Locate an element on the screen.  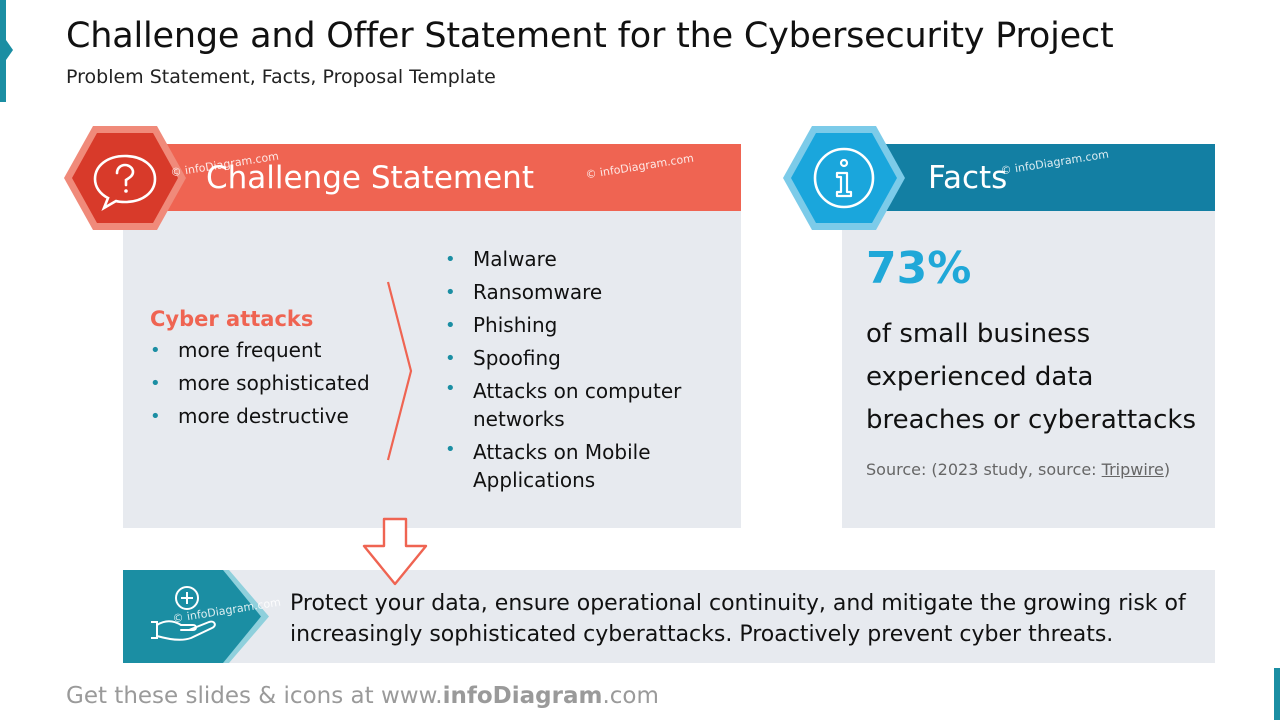
stat-value: 73% is located at coordinates (919, 268).